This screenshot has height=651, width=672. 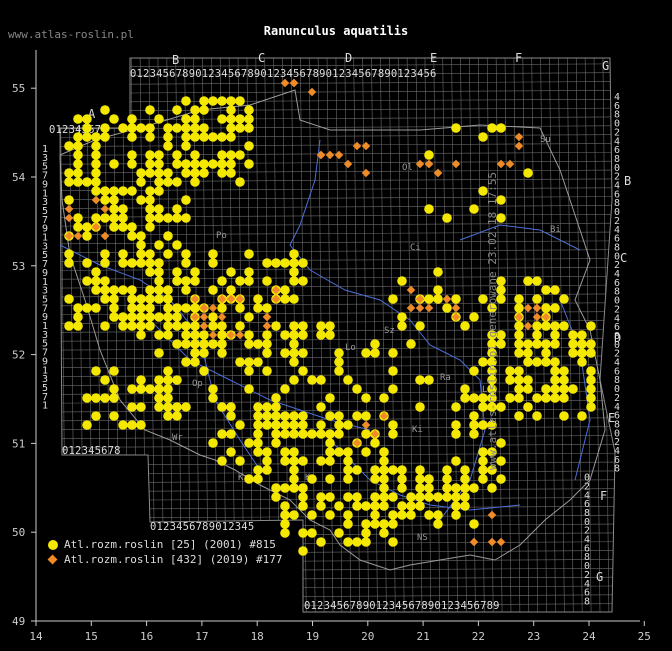 I want to click on grid-digit-left: 7, so click(x=45, y=308).